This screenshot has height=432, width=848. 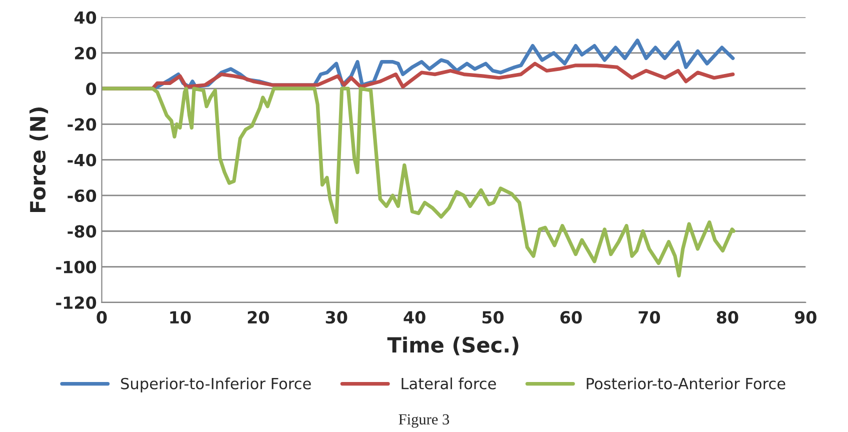 I want to click on y-tick-label: -100, so click(x=76, y=267).